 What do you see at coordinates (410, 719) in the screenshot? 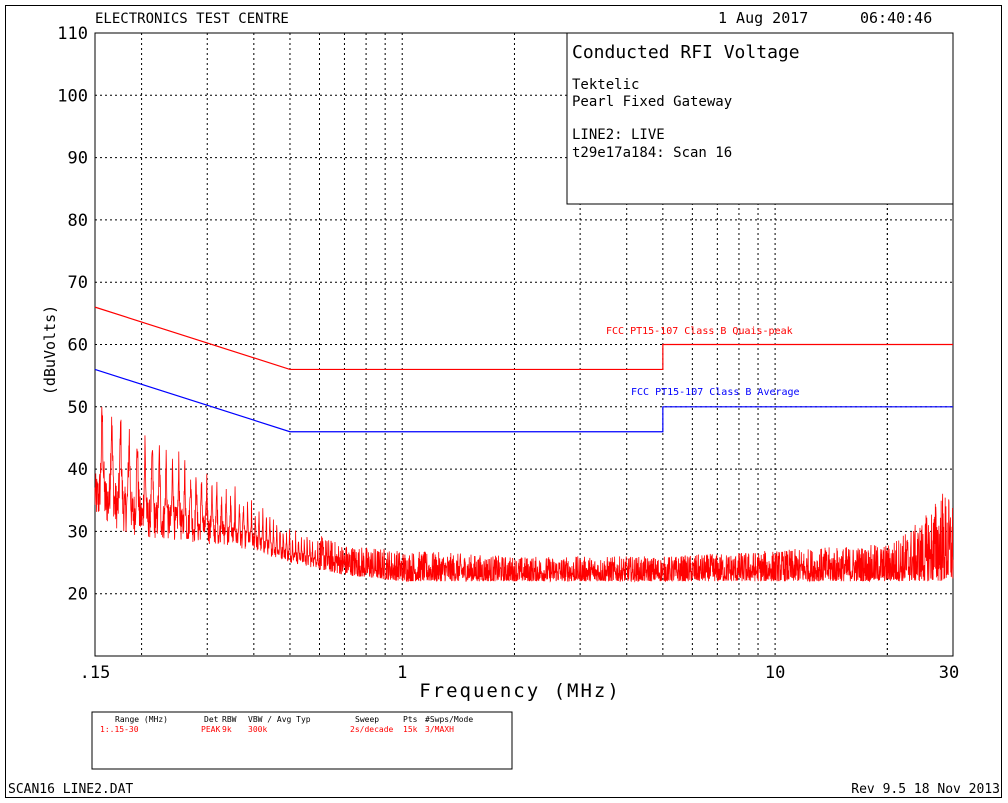
I see `settings-header-pts: Pts` at bounding box center [410, 719].